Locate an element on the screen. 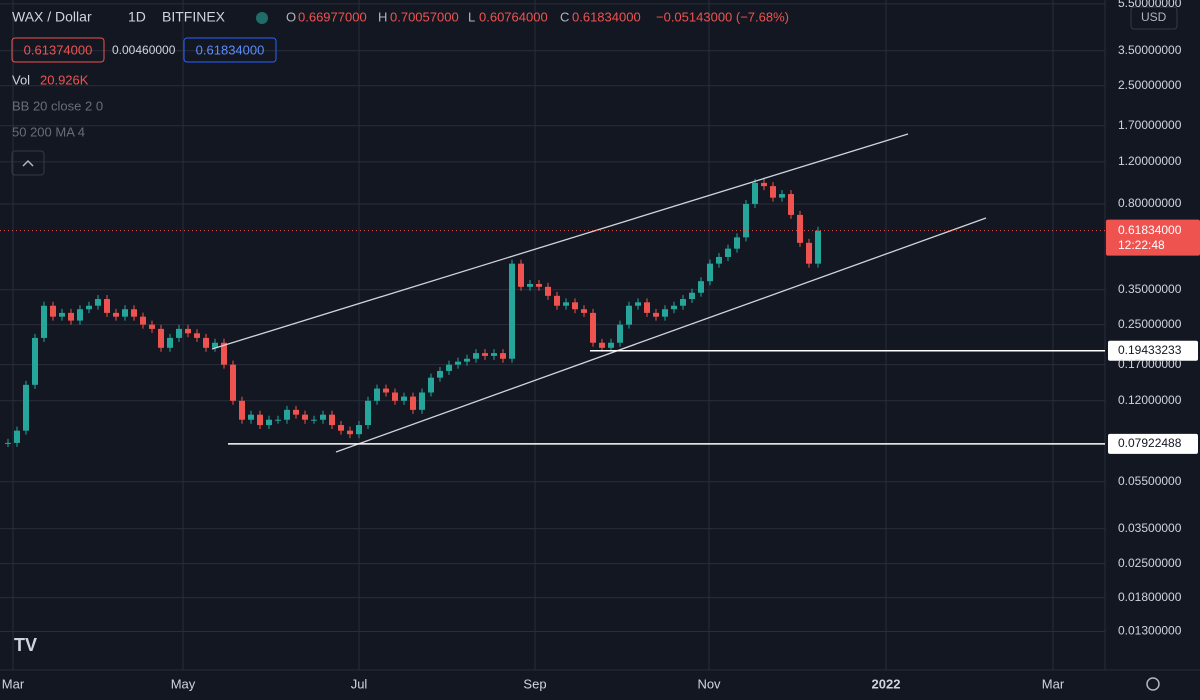  ask-box is located at coordinates (230, 50).